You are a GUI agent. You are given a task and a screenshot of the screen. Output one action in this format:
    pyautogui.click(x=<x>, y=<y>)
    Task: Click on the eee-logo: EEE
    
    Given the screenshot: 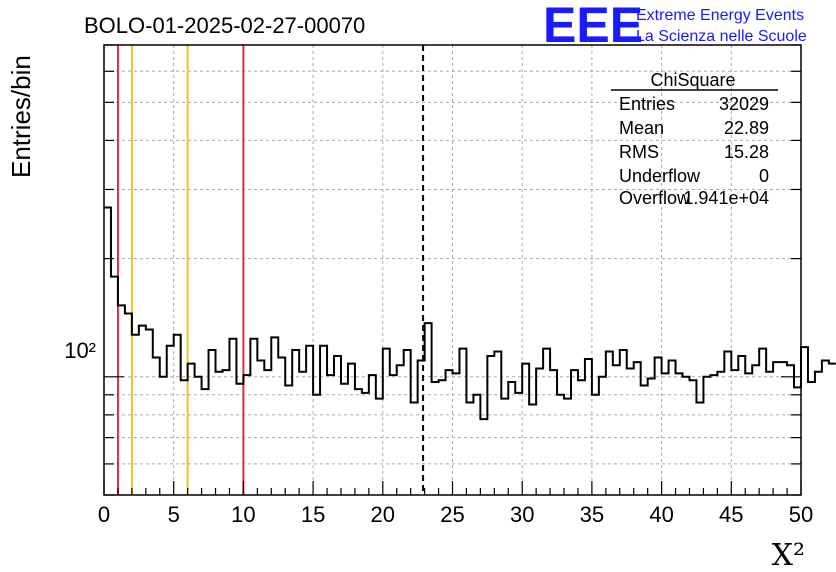 What is the action you would take?
    pyautogui.click(x=593, y=26)
    